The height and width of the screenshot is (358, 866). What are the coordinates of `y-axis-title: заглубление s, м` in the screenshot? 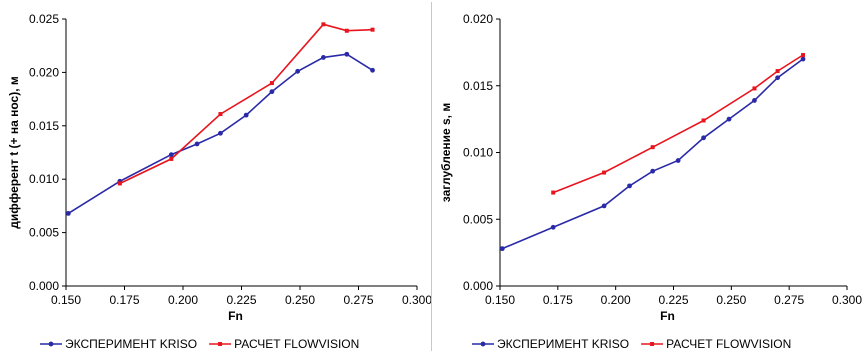 It's located at (446, 153).